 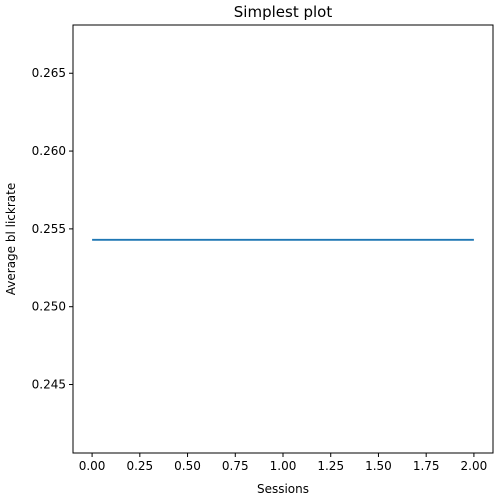 What do you see at coordinates (378, 466) in the screenshot?
I see `x-tick-label: 1.50` at bounding box center [378, 466].